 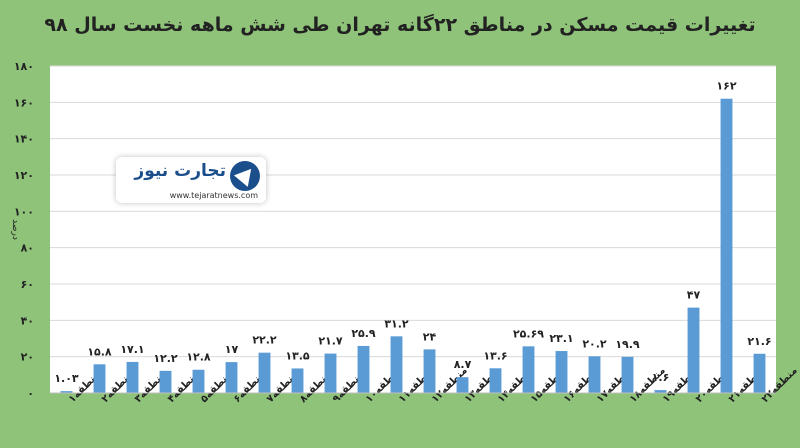 What do you see at coordinates (132, 349) in the screenshot?
I see `data-label: ۱۷.۱` at bounding box center [132, 349].